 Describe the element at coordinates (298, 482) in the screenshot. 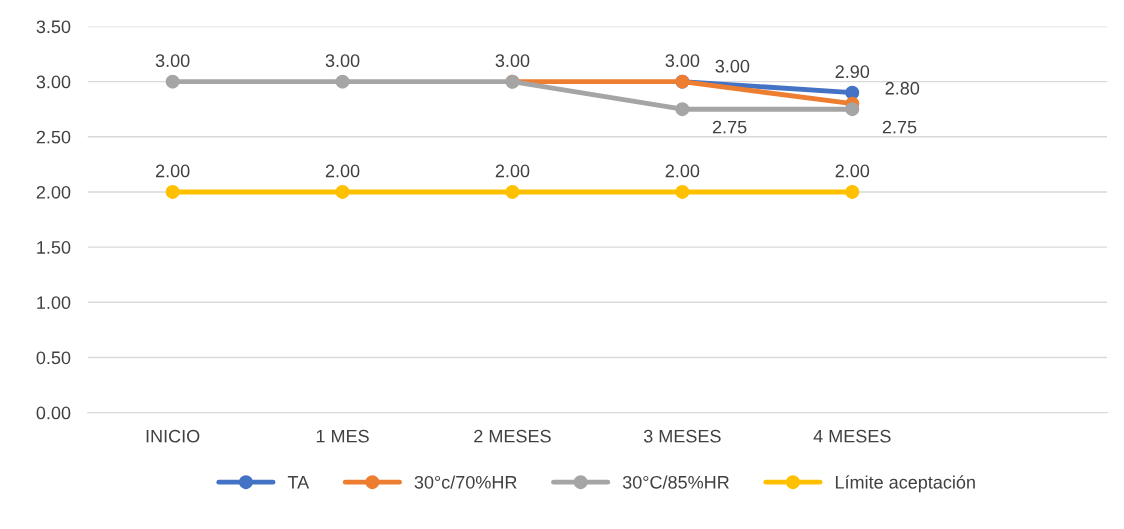

I see `legend-label: TA` at that location.